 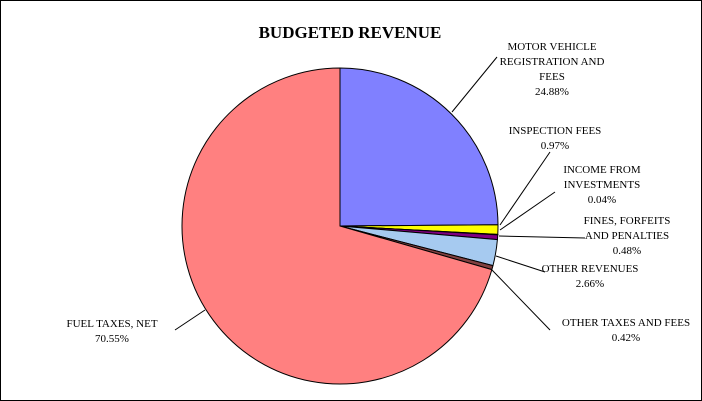 What do you see at coordinates (112, 339) in the screenshot?
I see `percent-label: 70.55%` at bounding box center [112, 339].